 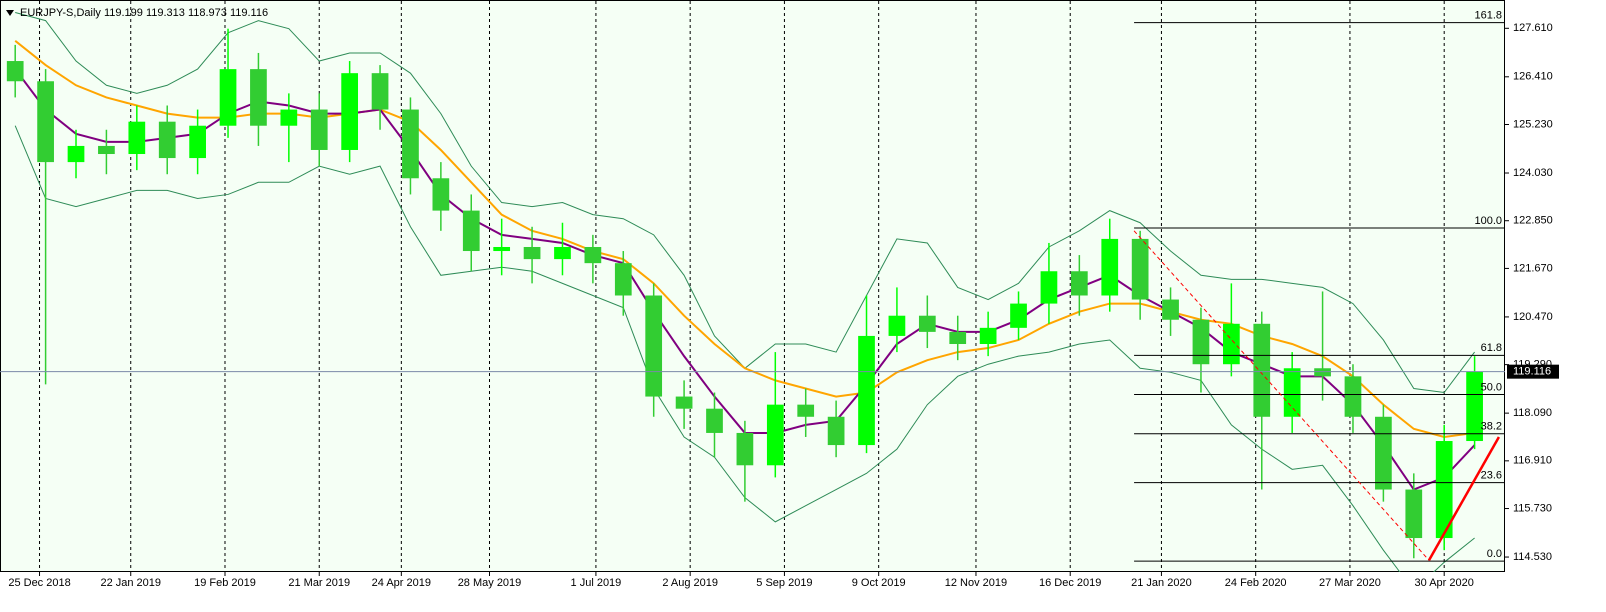 I want to click on x-tick-label: 25 Dec 2018, so click(x=39, y=583).